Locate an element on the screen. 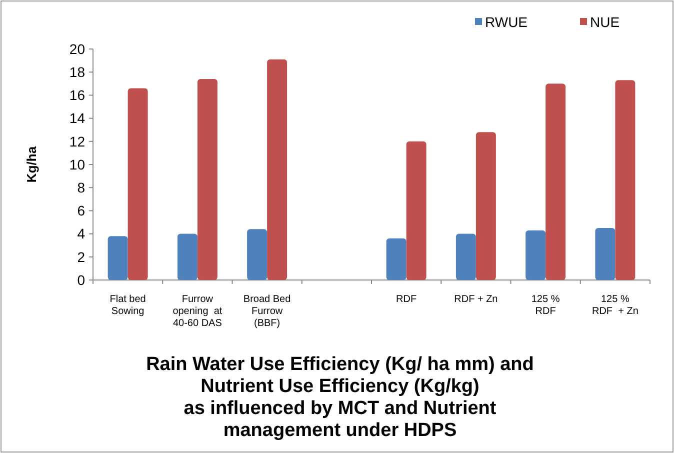  x-tick-label: RDF is located at coordinates (406, 299).